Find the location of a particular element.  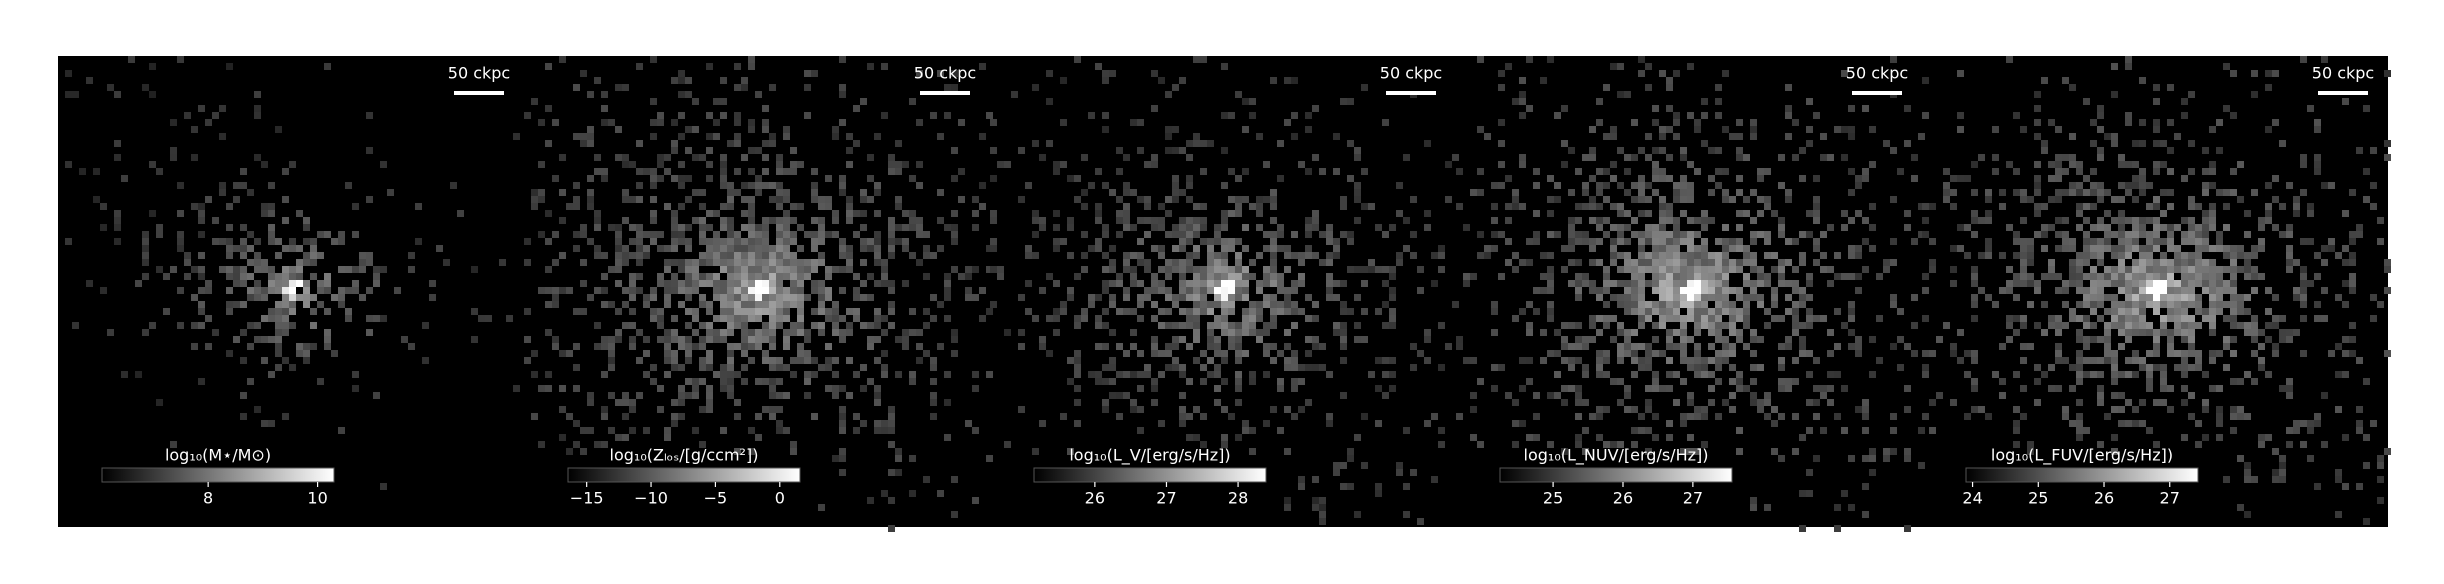

tick-label: 27 is located at coordinates (1166, 498).